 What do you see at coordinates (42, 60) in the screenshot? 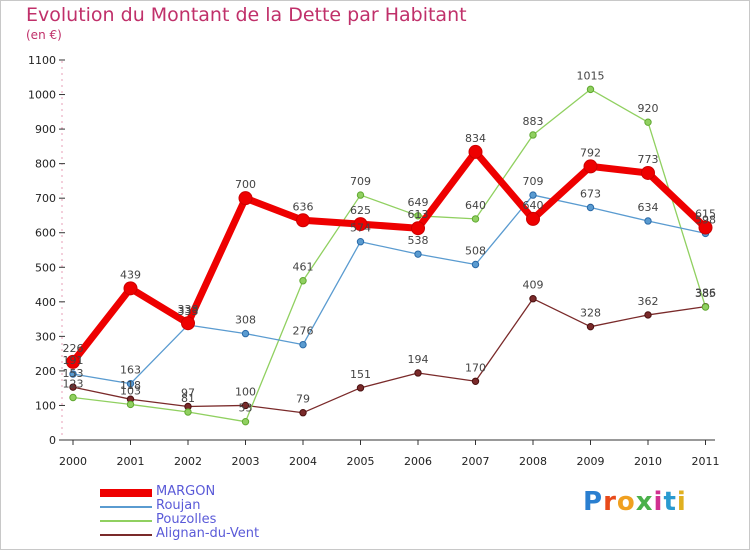
I see `y-tick-label: 1100` at bounding box center [42, 60].